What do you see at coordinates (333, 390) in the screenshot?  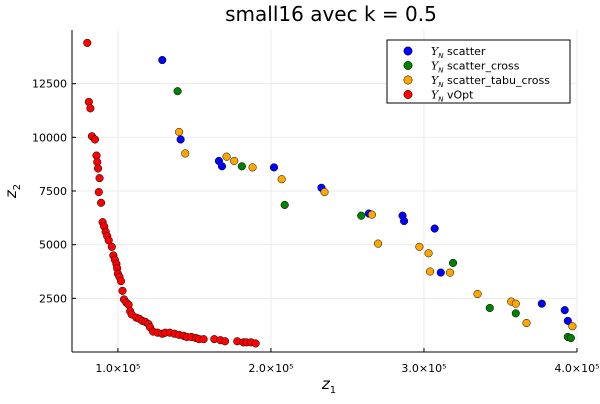 I see `x-axis-label-sub: 1` at bounding box center [333, 390].